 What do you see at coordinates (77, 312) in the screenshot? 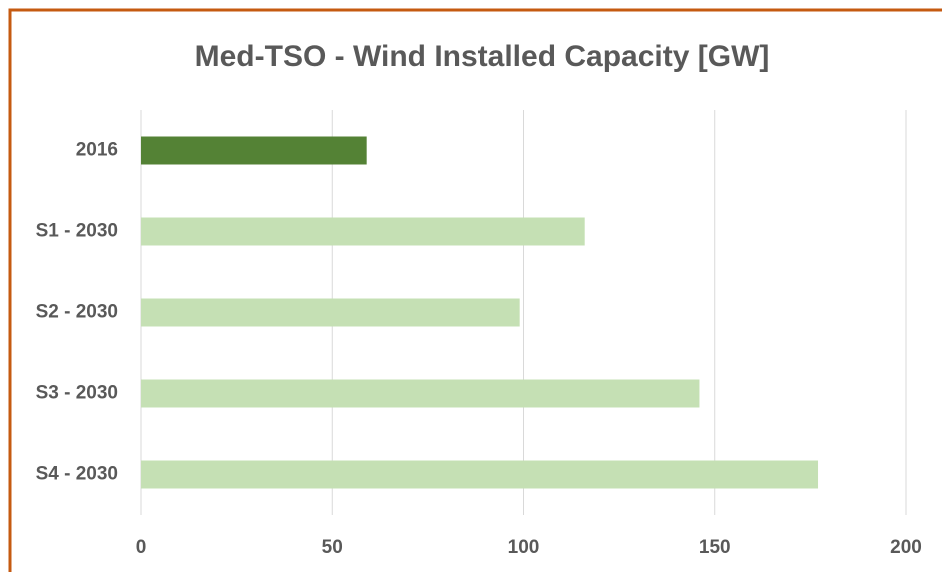
I see `y-tick-label: S2 - 2030` at bounding box center [77, 312].